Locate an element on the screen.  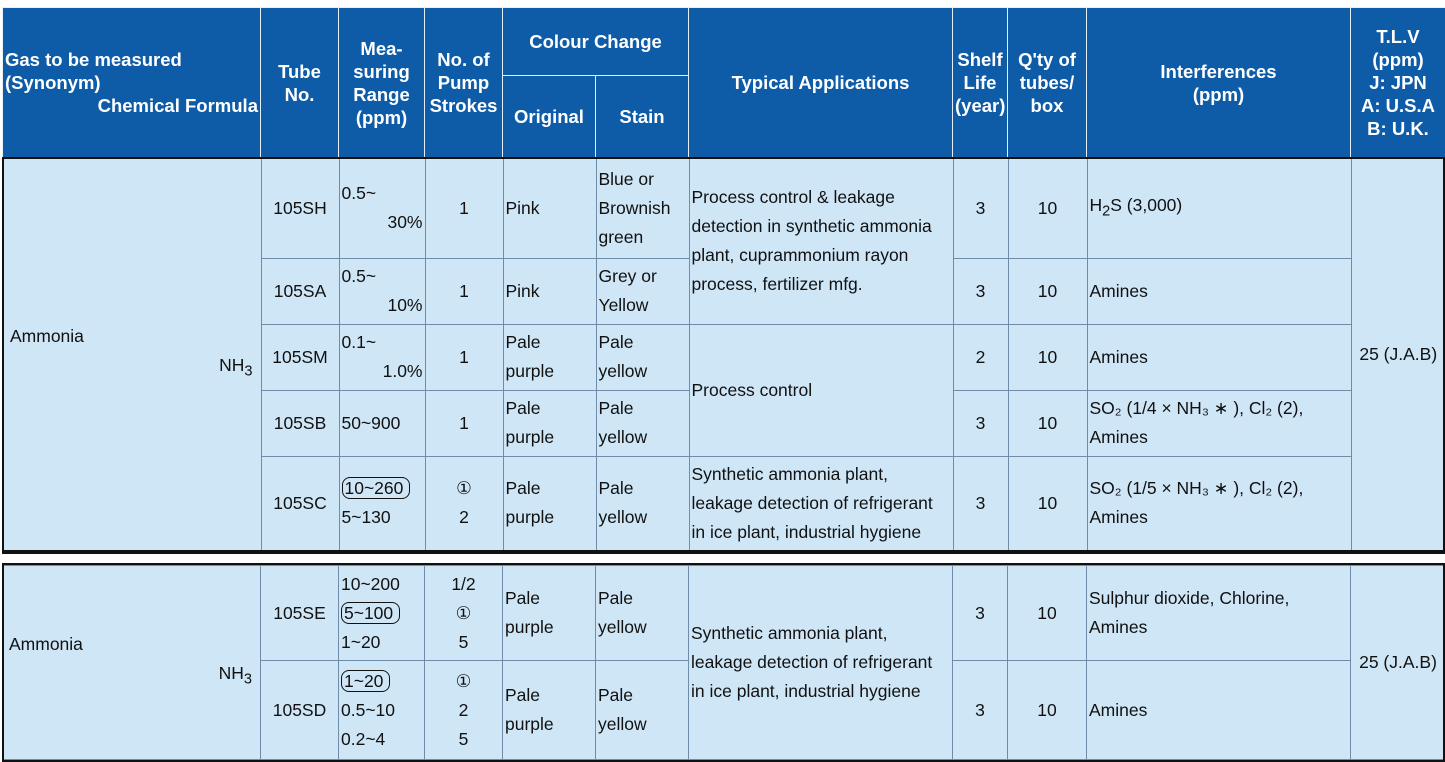
header-tlv-line1: T.L.V is located at coordinates (1398, 36).